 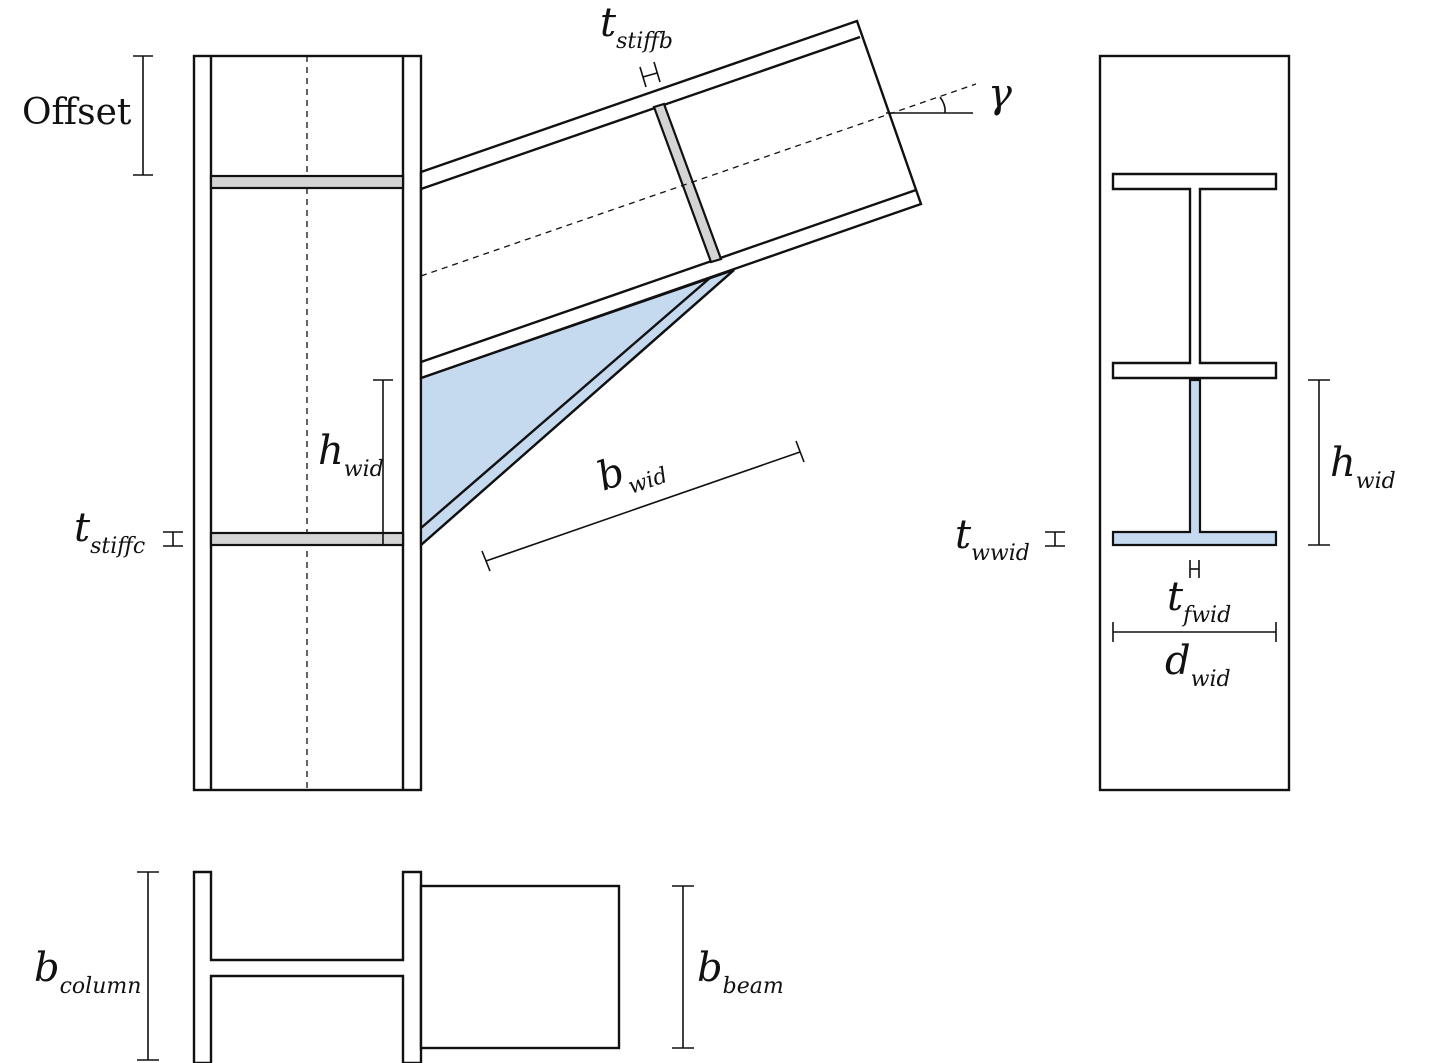 I want to click on offset-dimension, so click(x=143, y=115).